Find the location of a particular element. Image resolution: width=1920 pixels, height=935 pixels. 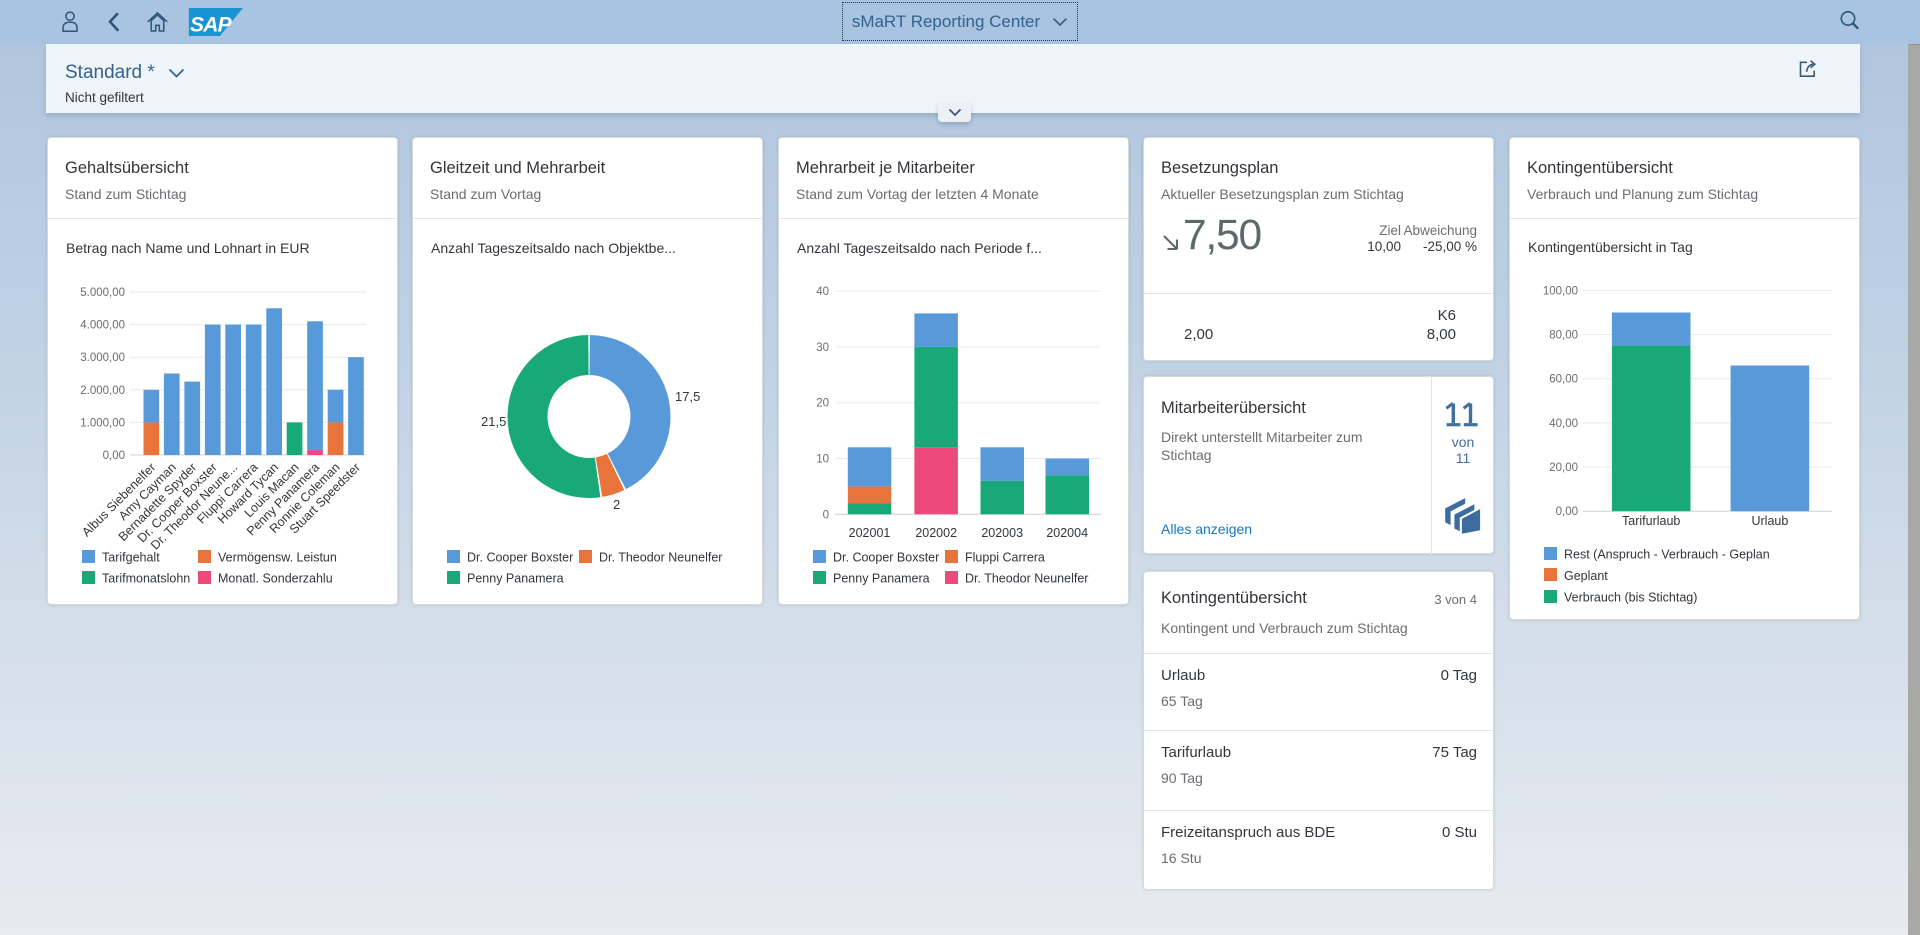

svg-text: 2.000,00 is located at coordinates (102, 391).